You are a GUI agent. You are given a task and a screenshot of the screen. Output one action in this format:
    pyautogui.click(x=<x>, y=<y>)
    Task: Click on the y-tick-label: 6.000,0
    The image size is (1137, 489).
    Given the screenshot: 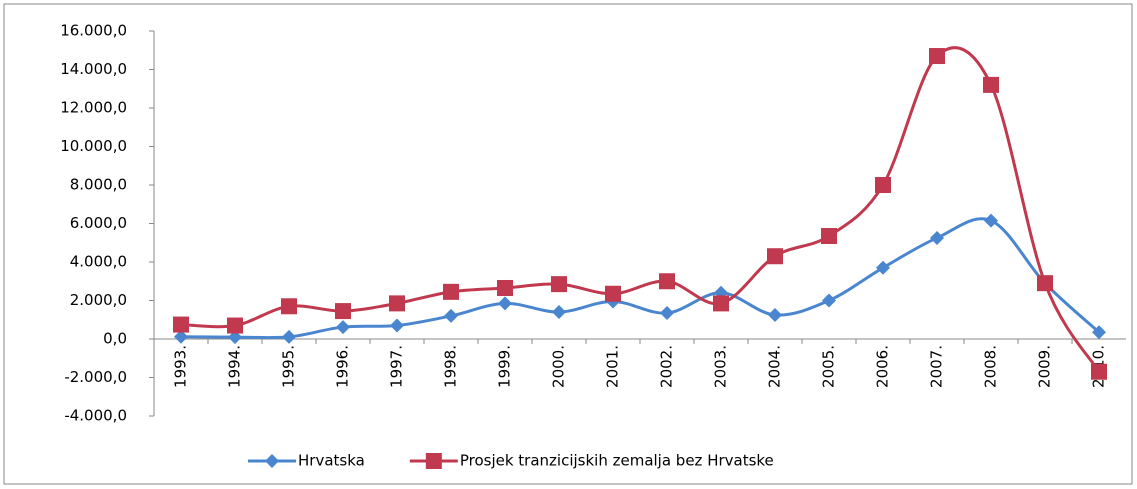 What is the action you would take?
    pyautogui.click(x=98, y=223)
    